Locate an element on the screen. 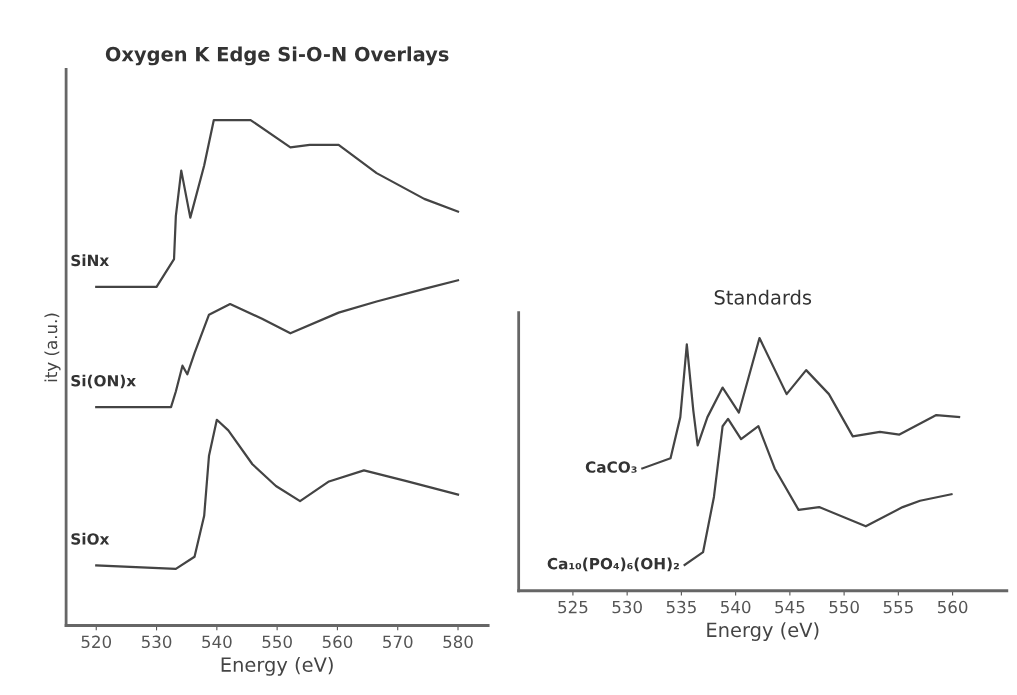 This screenshot has height=695, width=1017. x-tick-label: 525 is located at coordinates (573, 607).